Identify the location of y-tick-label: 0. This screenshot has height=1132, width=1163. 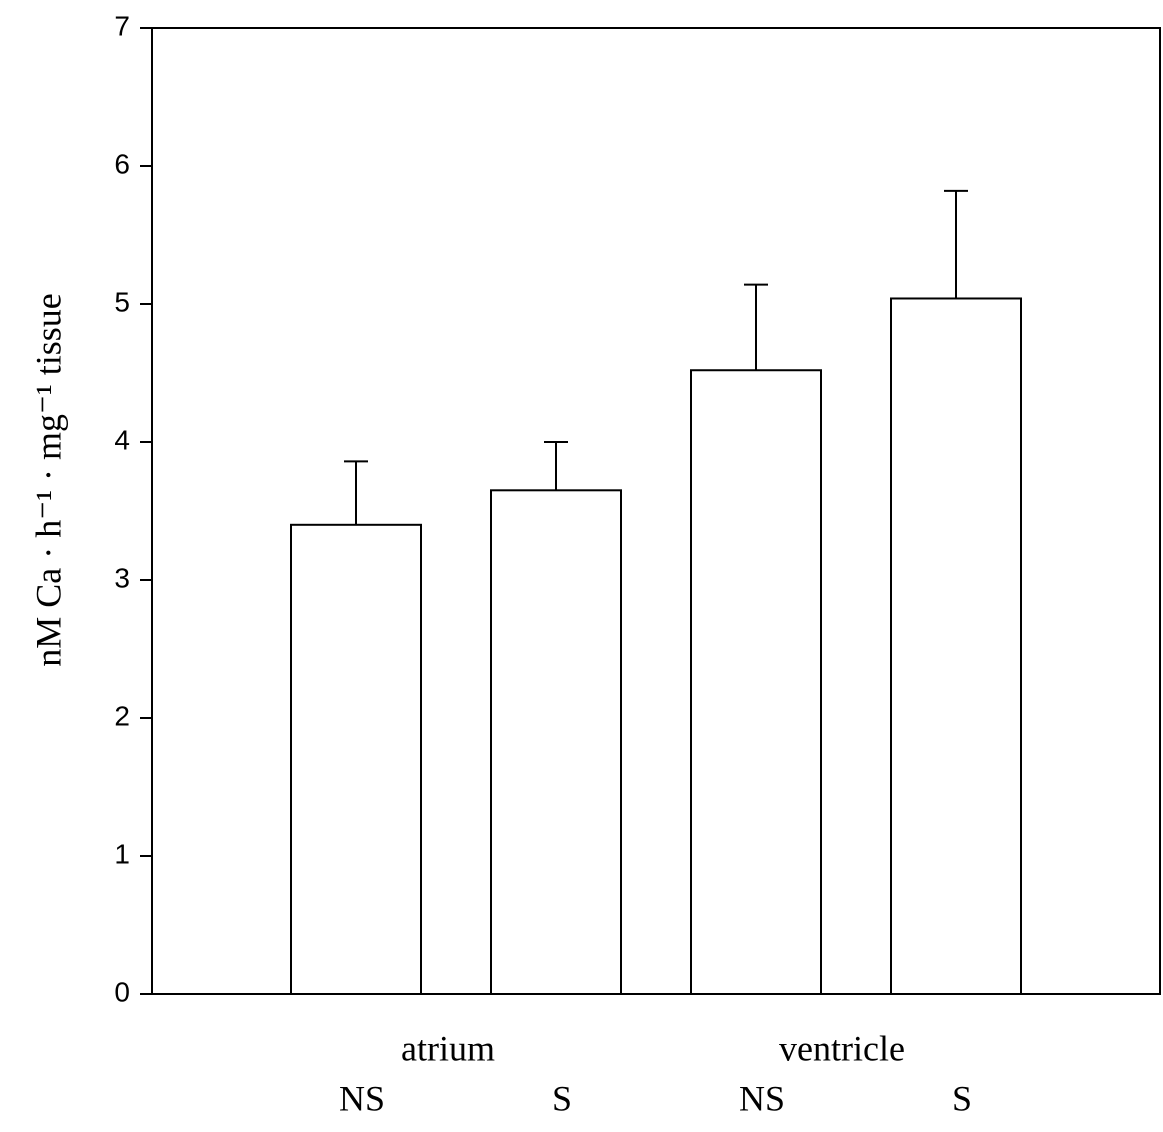
(122, 991).